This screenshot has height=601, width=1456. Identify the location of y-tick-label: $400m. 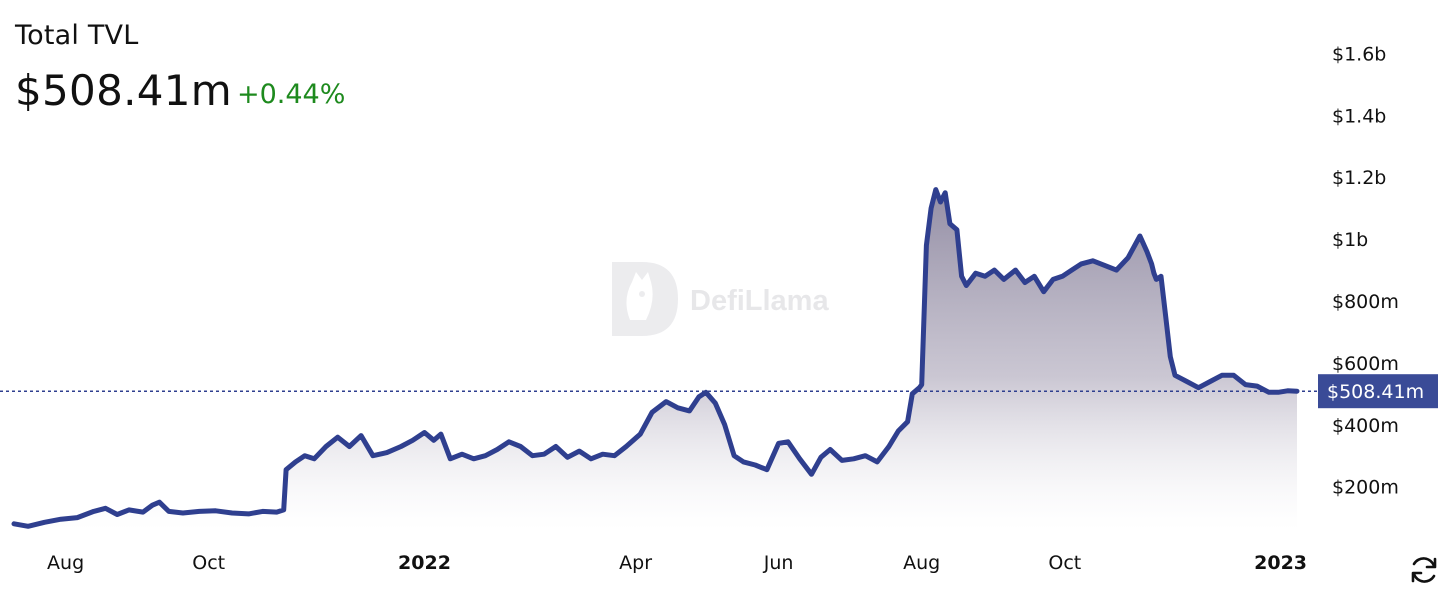
(1365, 426).